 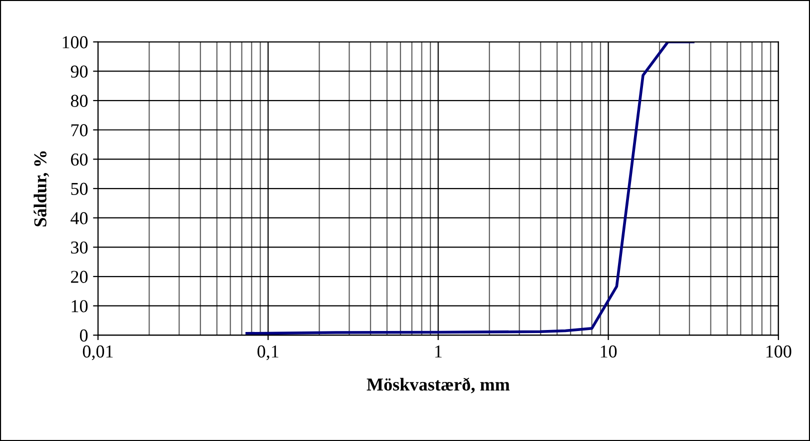 What do you see at coordinates (268, 352) in the screenshot?
I see `x-tick-label: 0,1` at bounding box center [268, 352].